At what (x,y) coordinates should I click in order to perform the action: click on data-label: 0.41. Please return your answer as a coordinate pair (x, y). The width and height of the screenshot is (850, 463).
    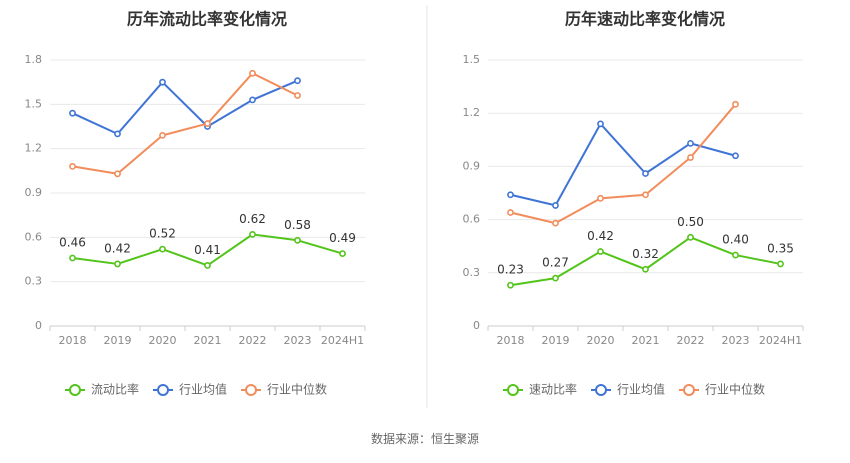
    Looking at the image, I should click on (207, 250).